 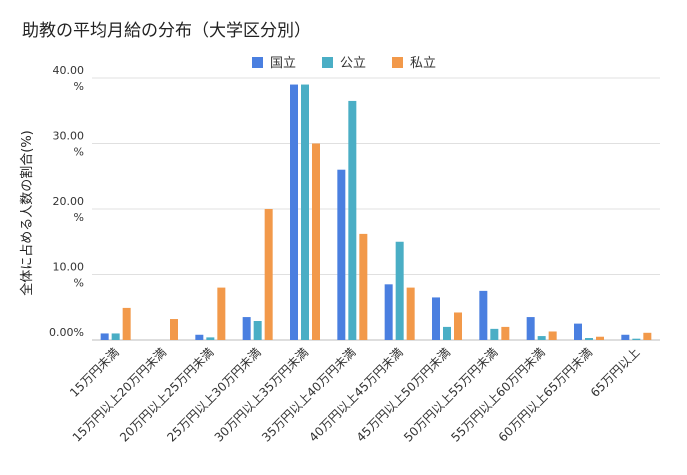 I want to click on bar-国立-12, so click(x=625, y=337).